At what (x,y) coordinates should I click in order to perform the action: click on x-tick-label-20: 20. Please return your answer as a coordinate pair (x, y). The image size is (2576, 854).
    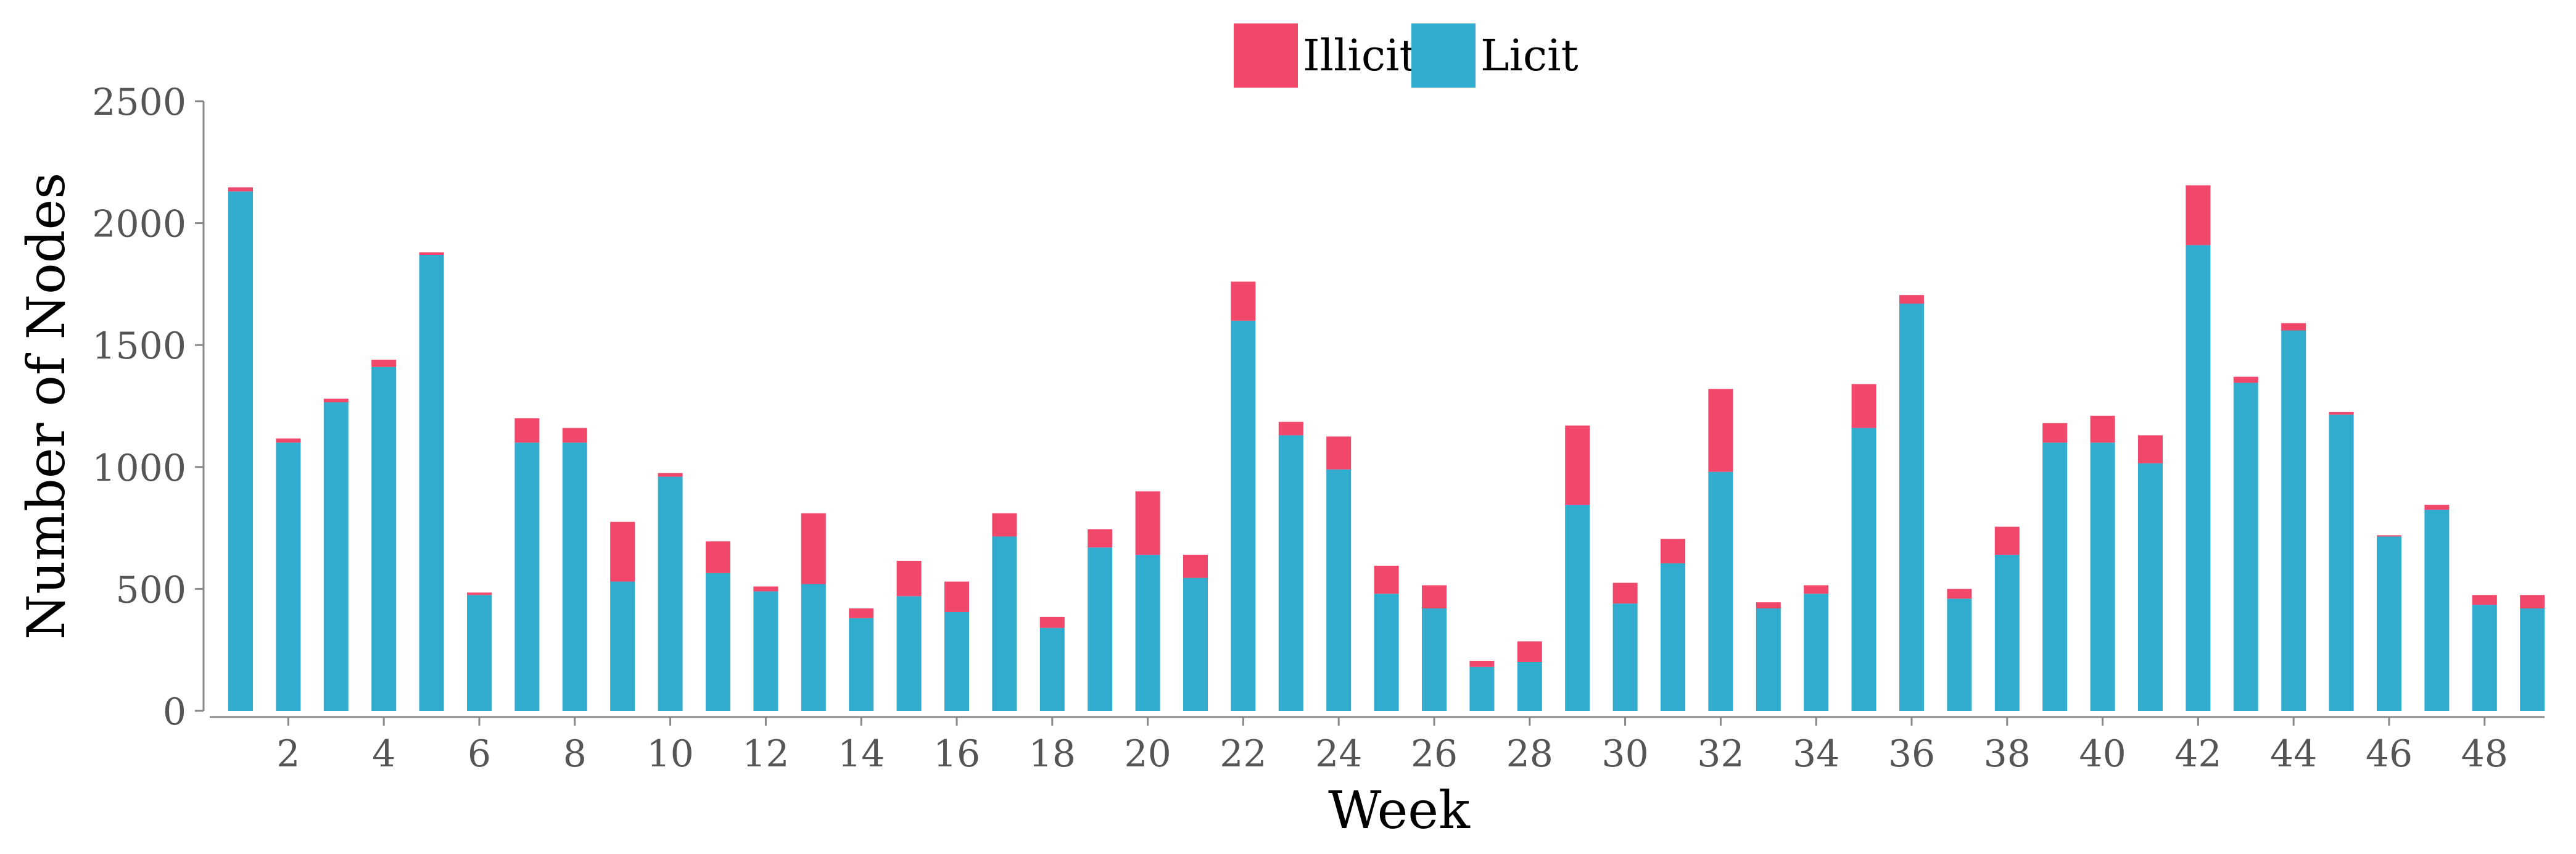
    Looking at the image, I should click on (1147, 754).